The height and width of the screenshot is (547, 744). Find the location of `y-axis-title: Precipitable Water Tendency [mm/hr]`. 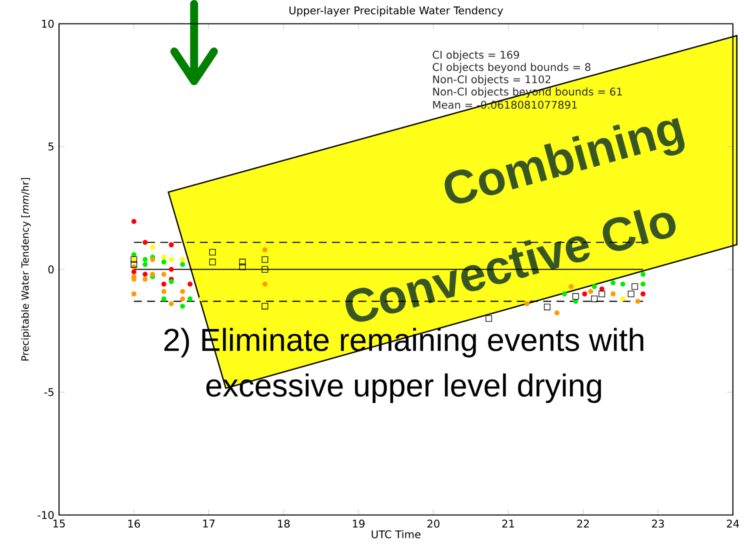

y-axis-title: Precipitable Water Tendency [mm/hr] is located at coordinates (26, 269).